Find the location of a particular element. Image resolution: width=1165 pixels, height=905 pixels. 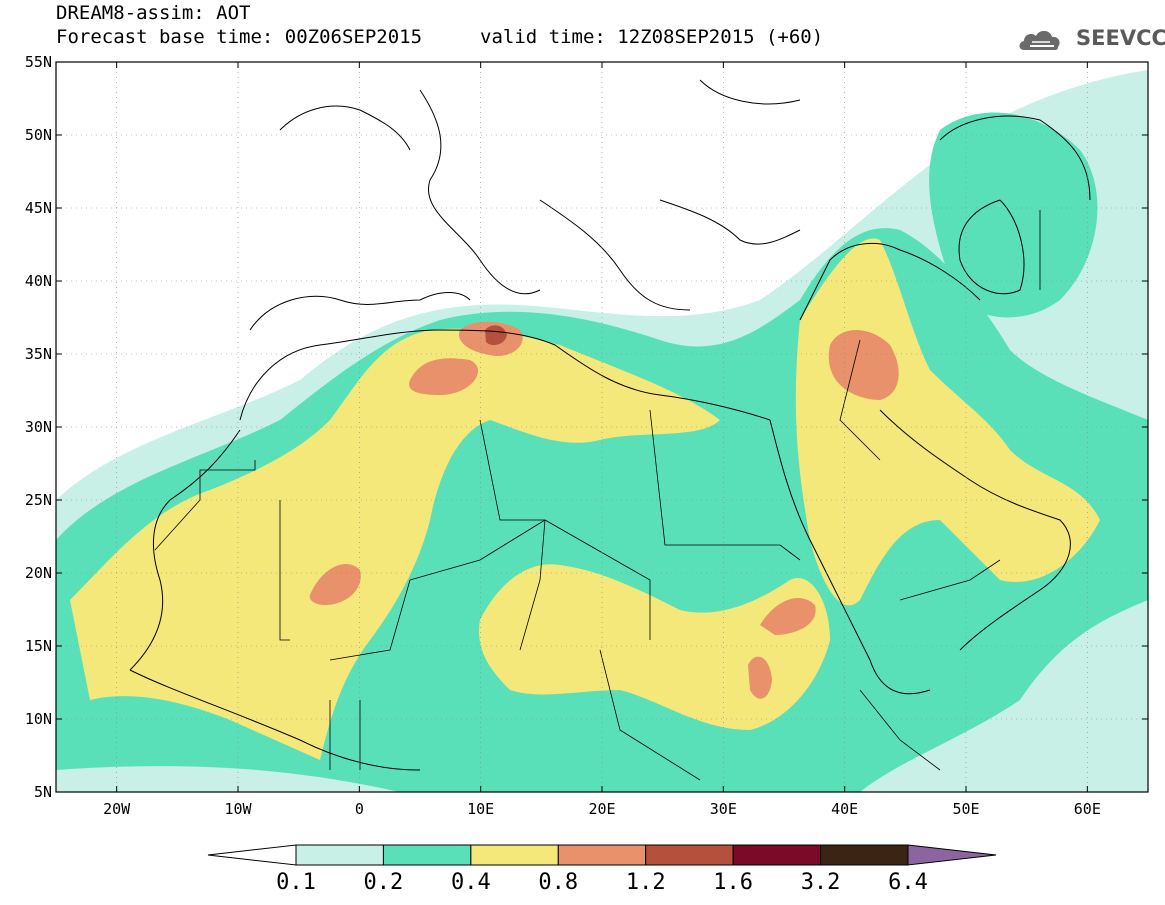

lat-label: 15N is located at coordinates (38, 646).